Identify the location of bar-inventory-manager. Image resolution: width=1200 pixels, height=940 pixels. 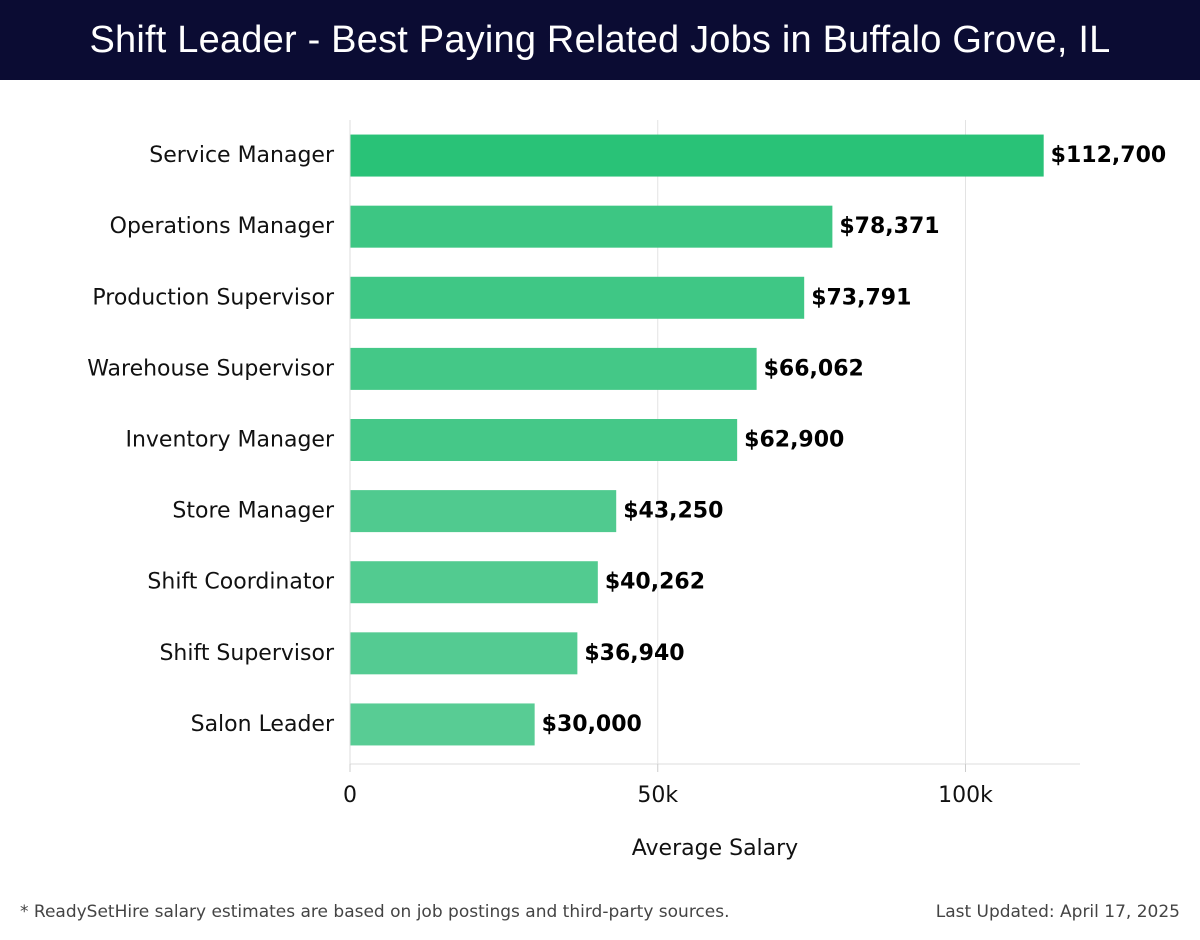
(544, 440).